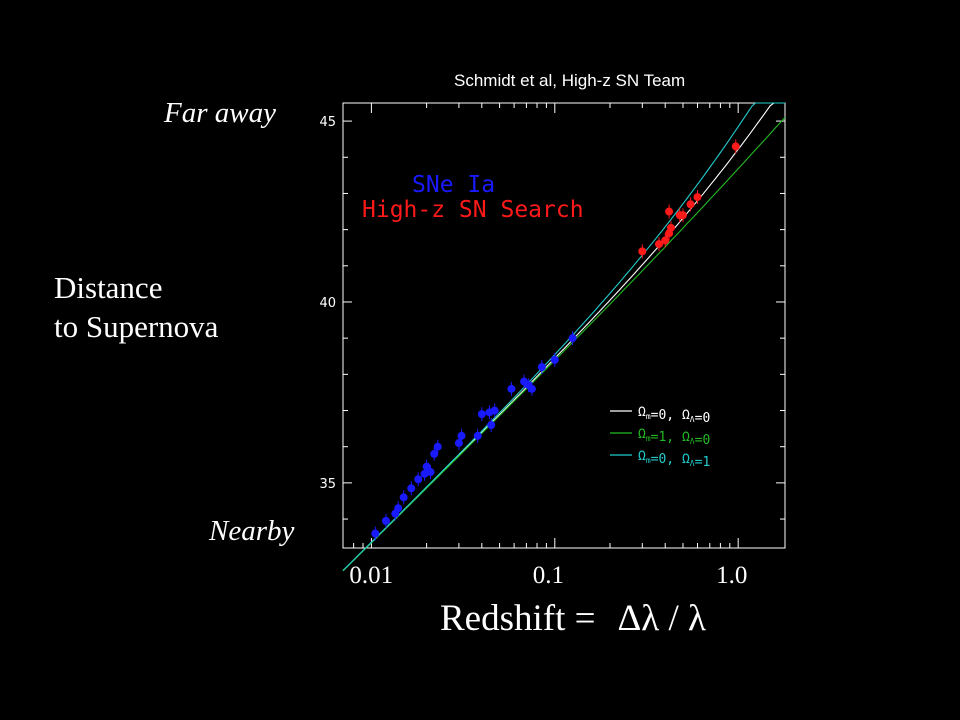 Image resolution: width=960 pixels, height=720 pixels. What do you see at coordinates (327, 122) in the screenshot?
I see `y-tick-label: 45` at bounding box center [327, 122].